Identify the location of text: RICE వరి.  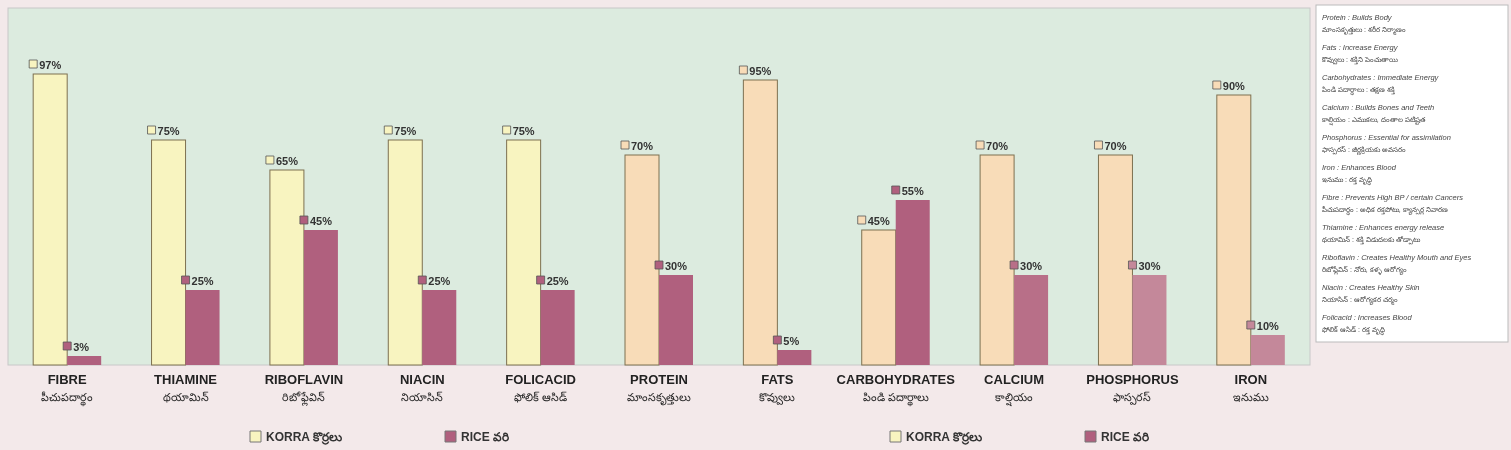
(1125, 437).